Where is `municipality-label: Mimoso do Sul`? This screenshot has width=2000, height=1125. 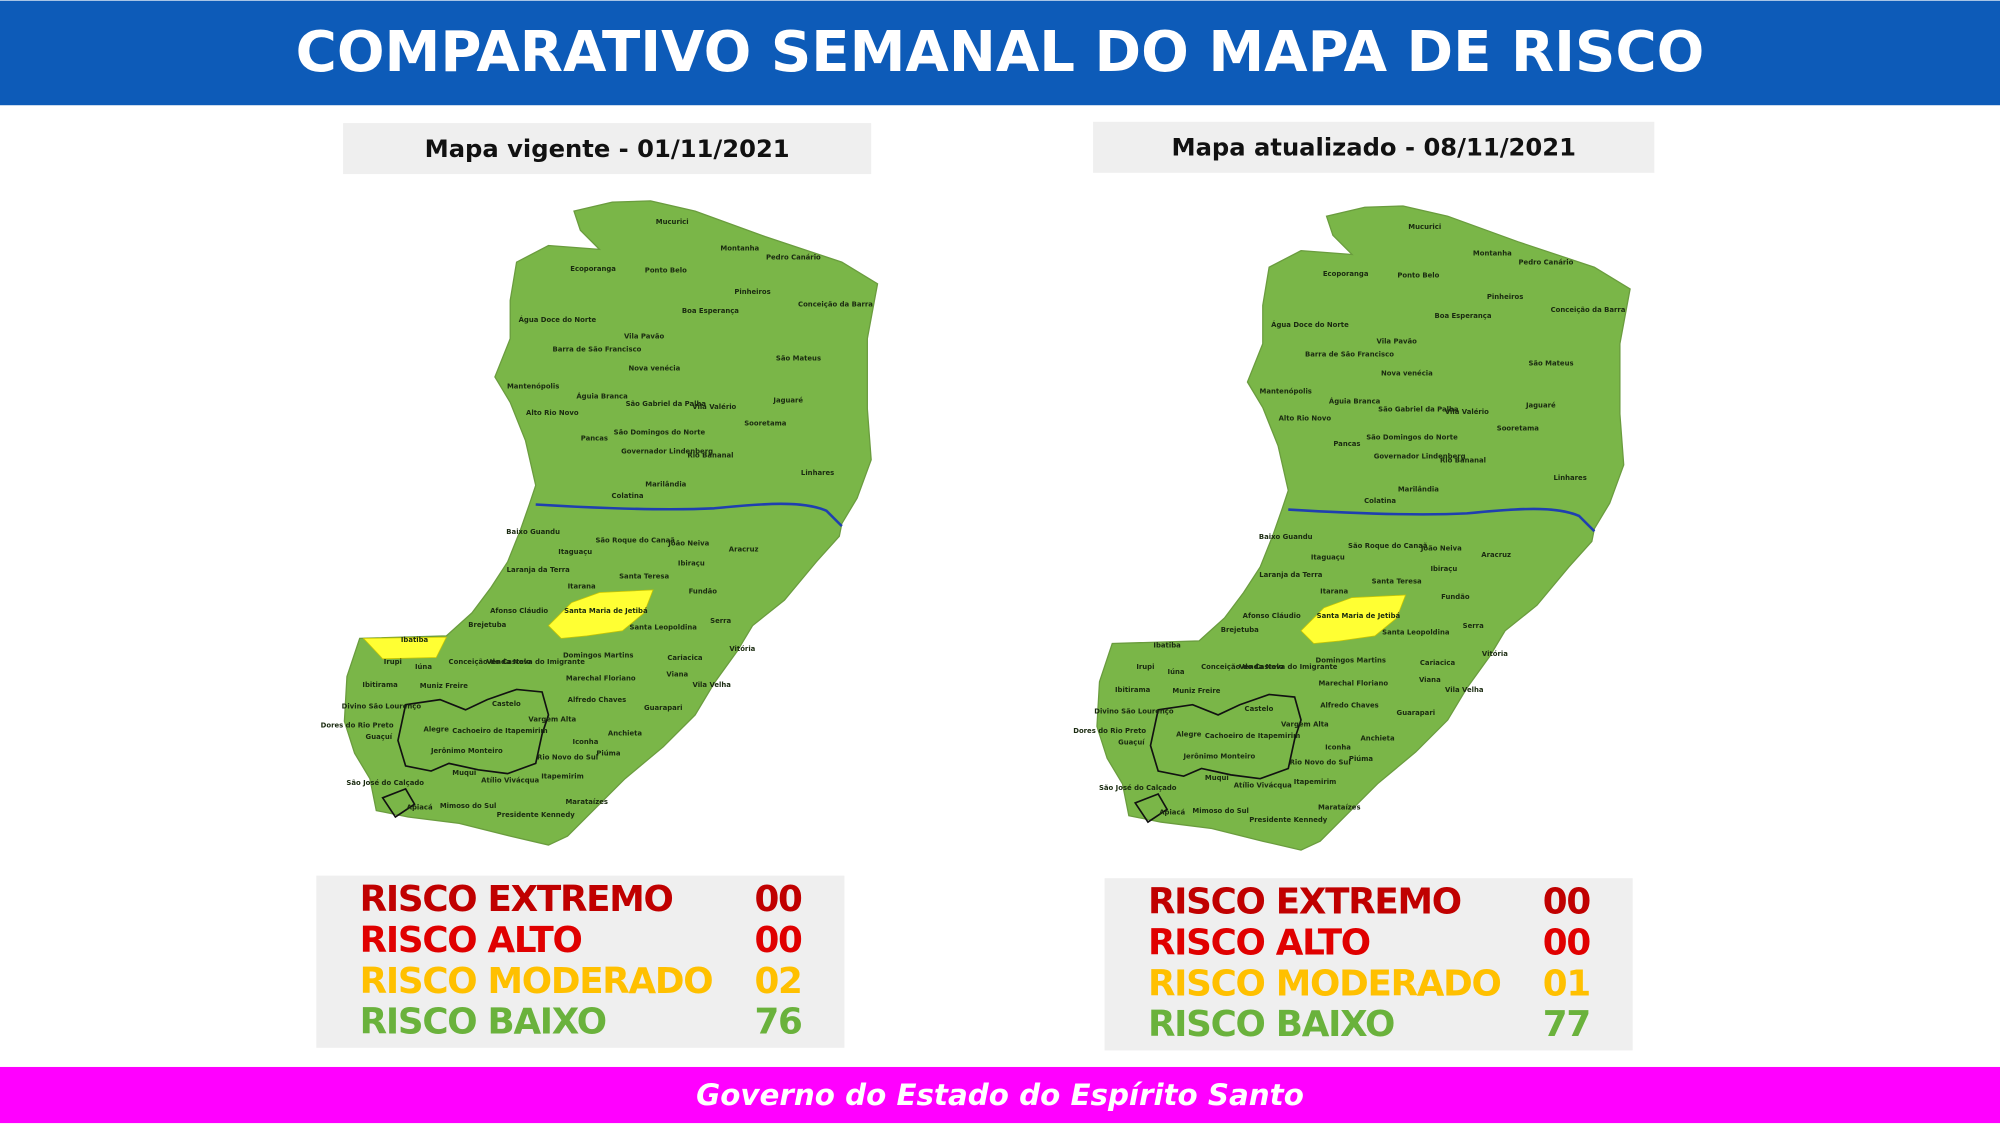 municipality-label: Mimoso do Sul is located at coordinates (1220, 811).